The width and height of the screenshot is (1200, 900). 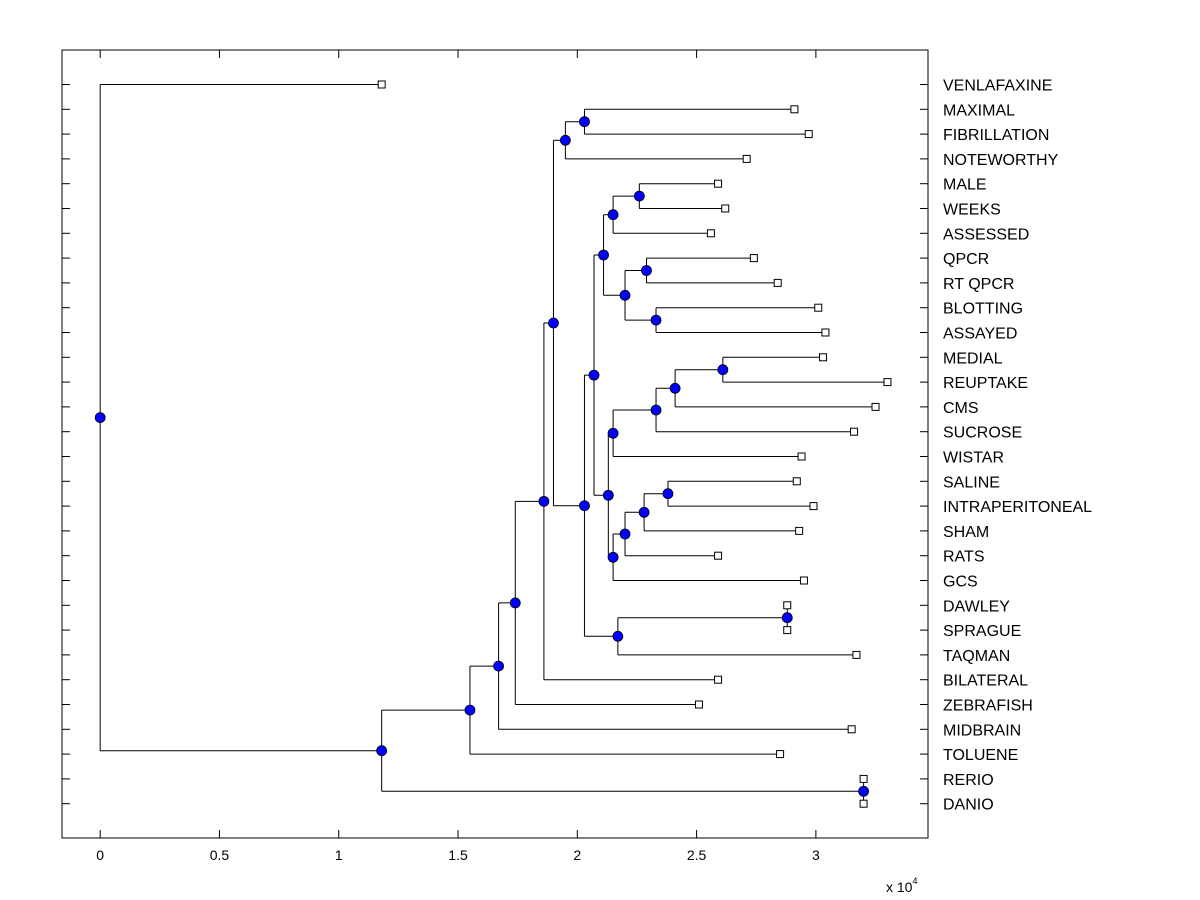 I want to click on leaf-label: ASSESSED, so click(x=986, y=234).